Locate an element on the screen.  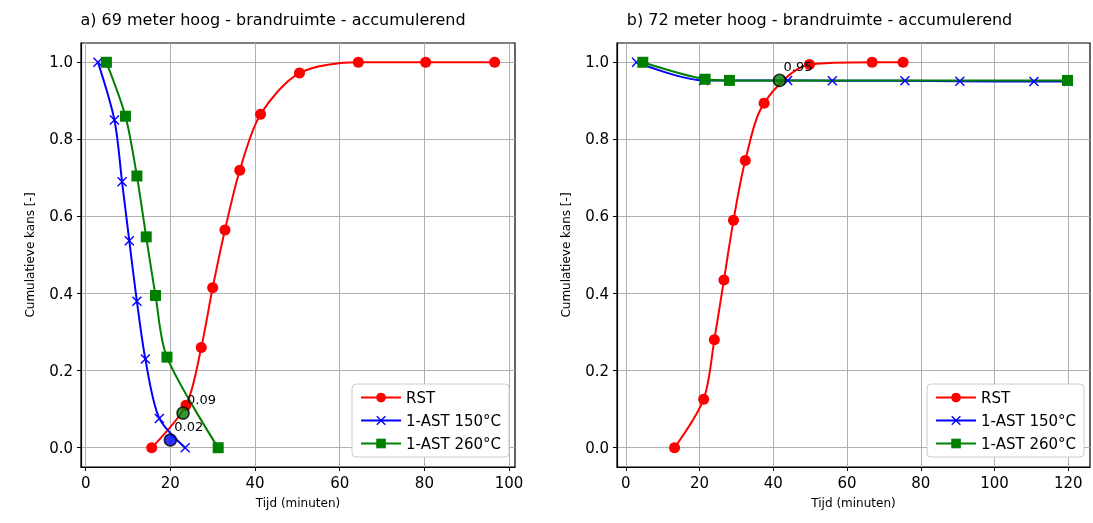
chart-title: a) 69 meter hoog - brandruimte - accumulerend is located at coordinates (273, 19).